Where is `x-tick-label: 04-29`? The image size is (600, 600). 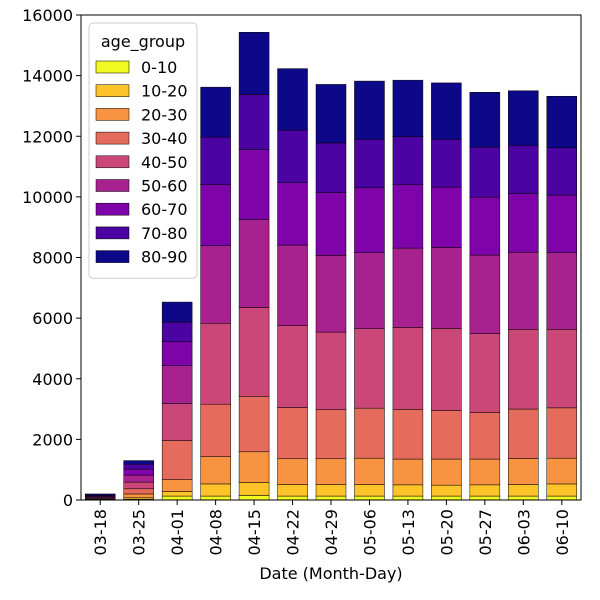
x-tick-label: 04-29 is located at coordinates (331, 532).